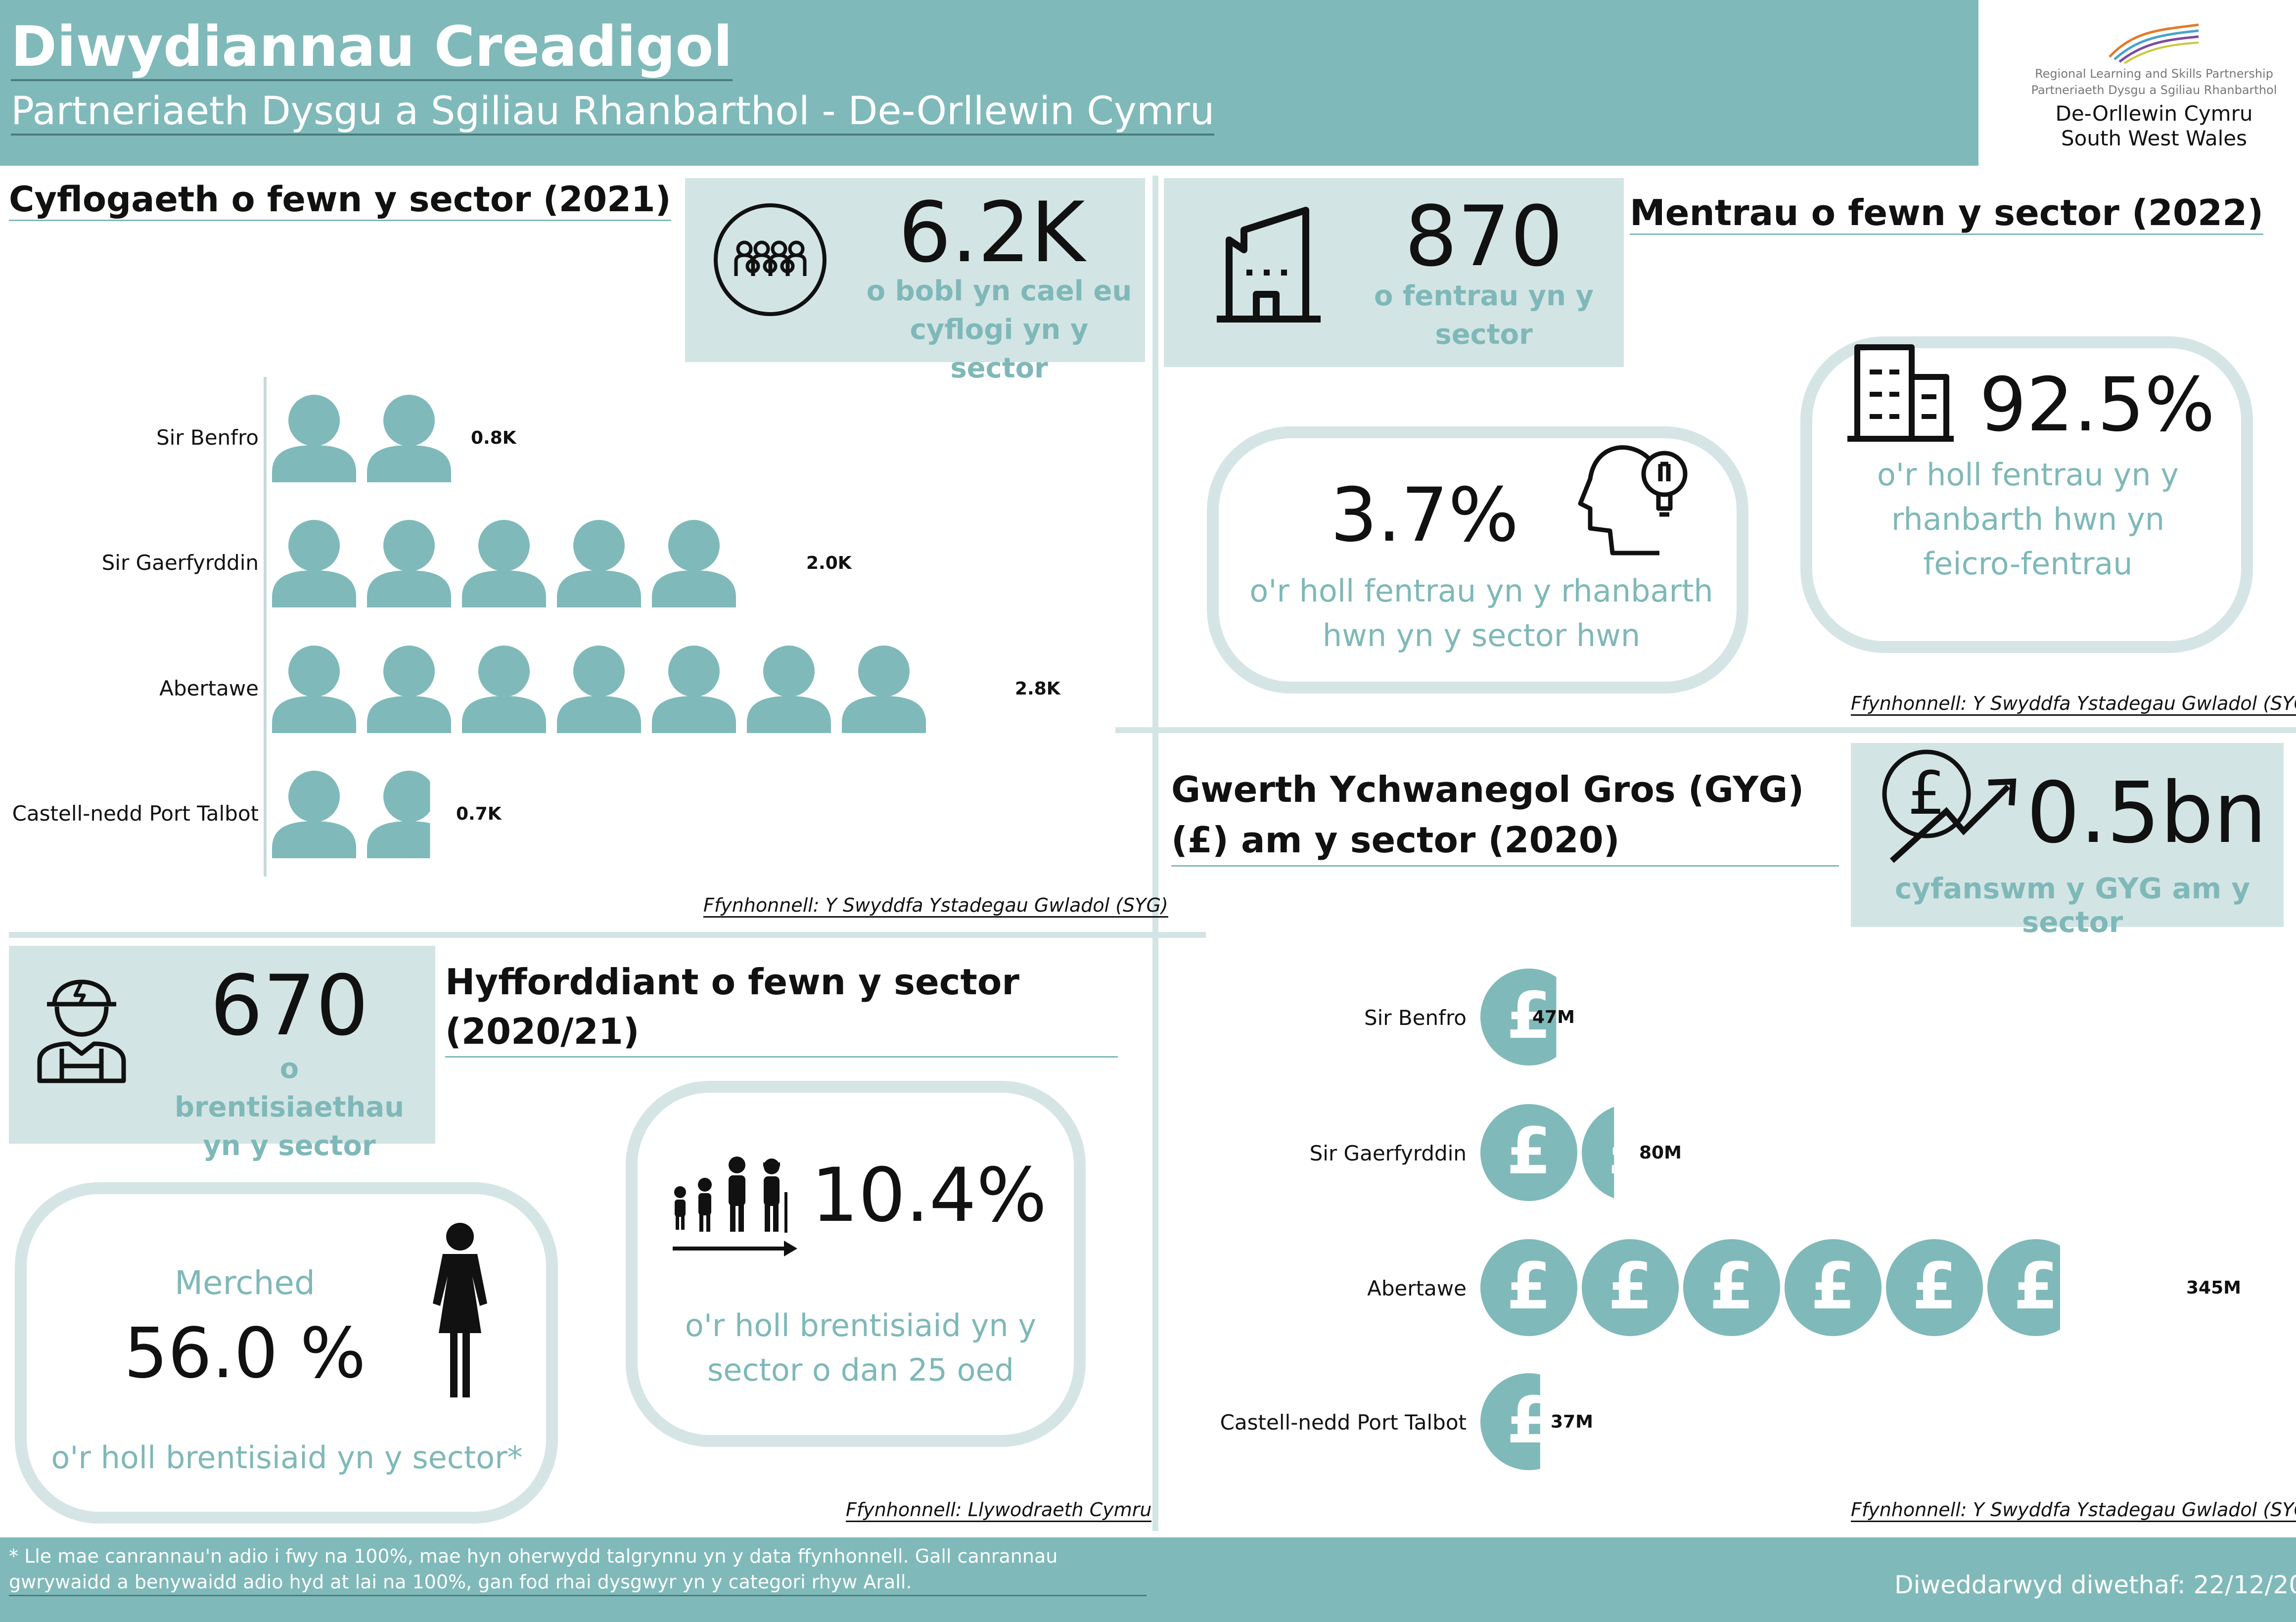  I want to click on under25-card, so click(856, 1264).